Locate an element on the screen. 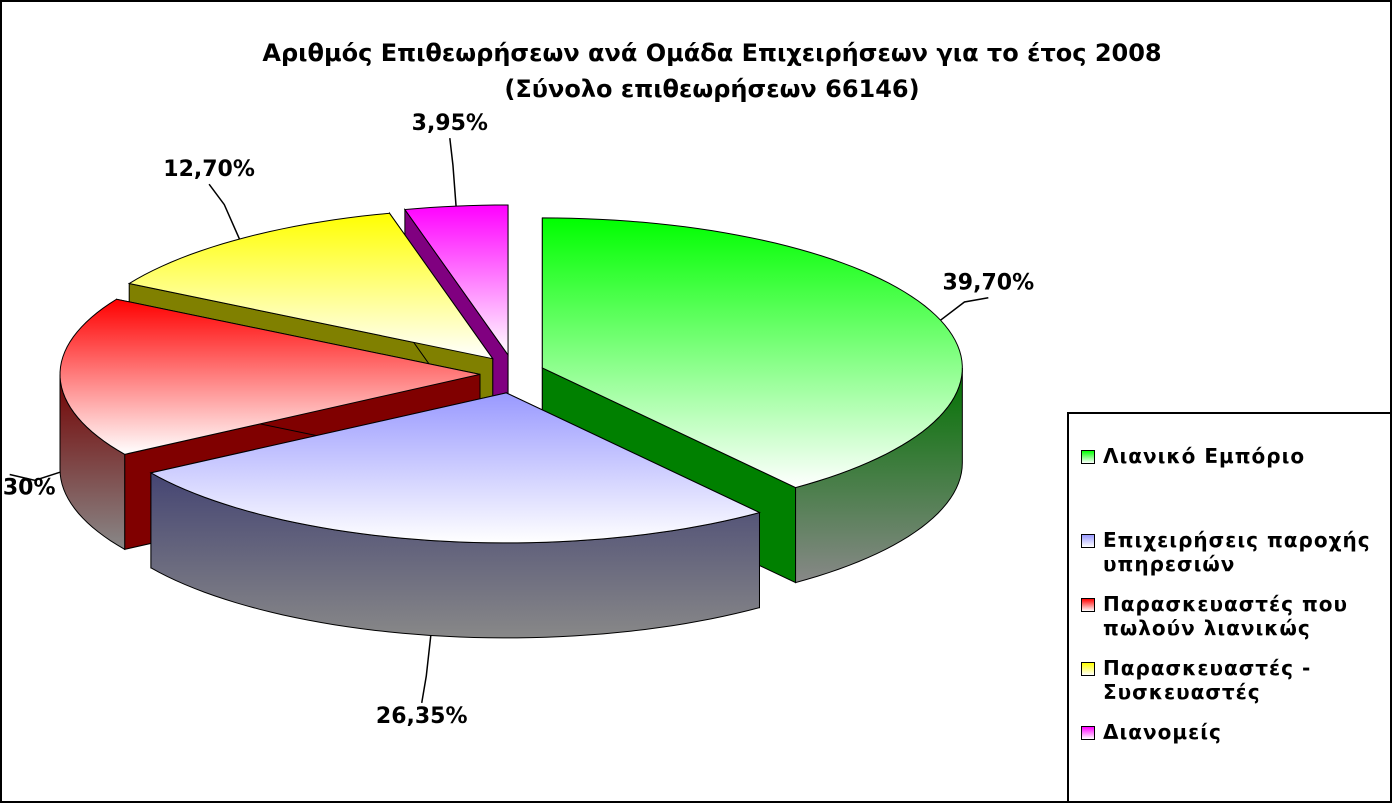 The height and width of the screenshot is (803, 1392). data-label: 26,35% is located at coordinates (422, 716).